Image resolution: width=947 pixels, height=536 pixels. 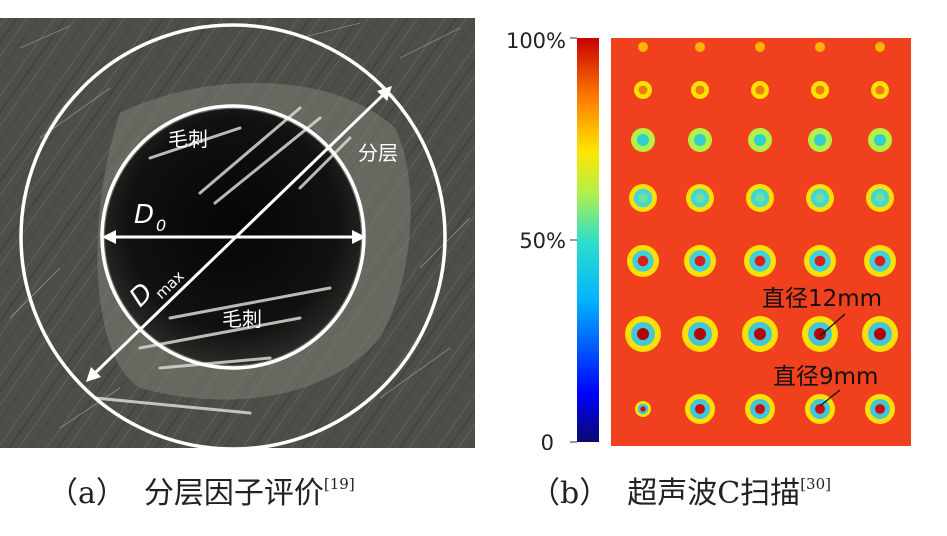 I want to click on annotation-12mm: 直径12mm, so click(x=822, y=299).